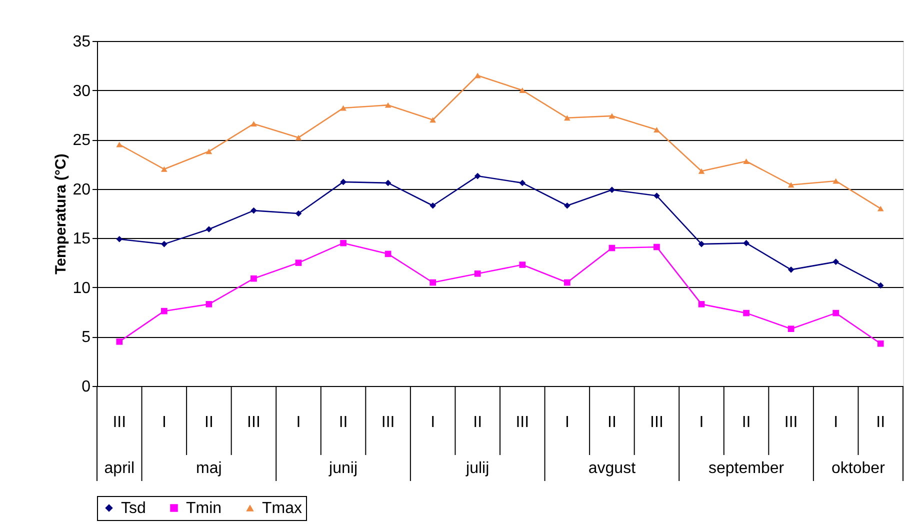  What do you see at coordinates (81, 42) in the screenshot?
I see `y-tick-label: 35` at bounding box center [81, 42].